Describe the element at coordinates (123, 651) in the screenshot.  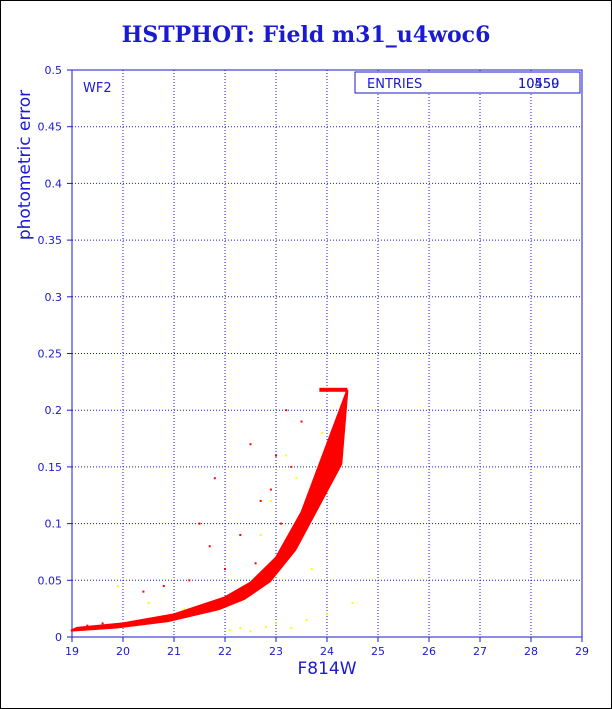
I see `x-tick-label: 20` at that location.